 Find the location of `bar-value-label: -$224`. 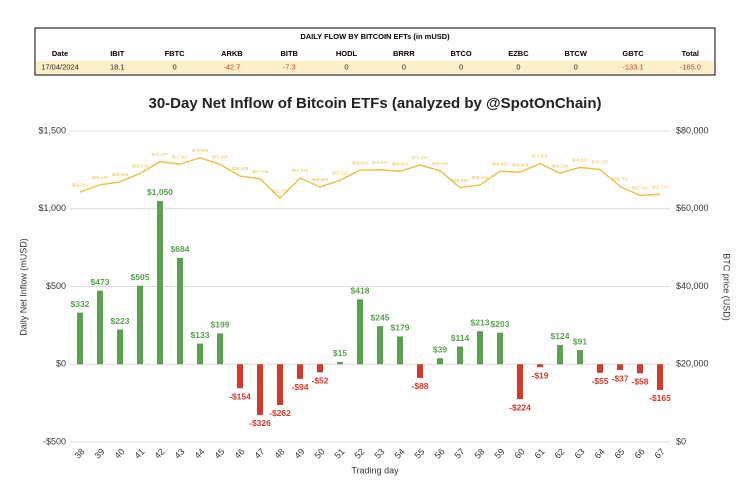

bar-value-label: -$224 is located at coordinates (520, 407).